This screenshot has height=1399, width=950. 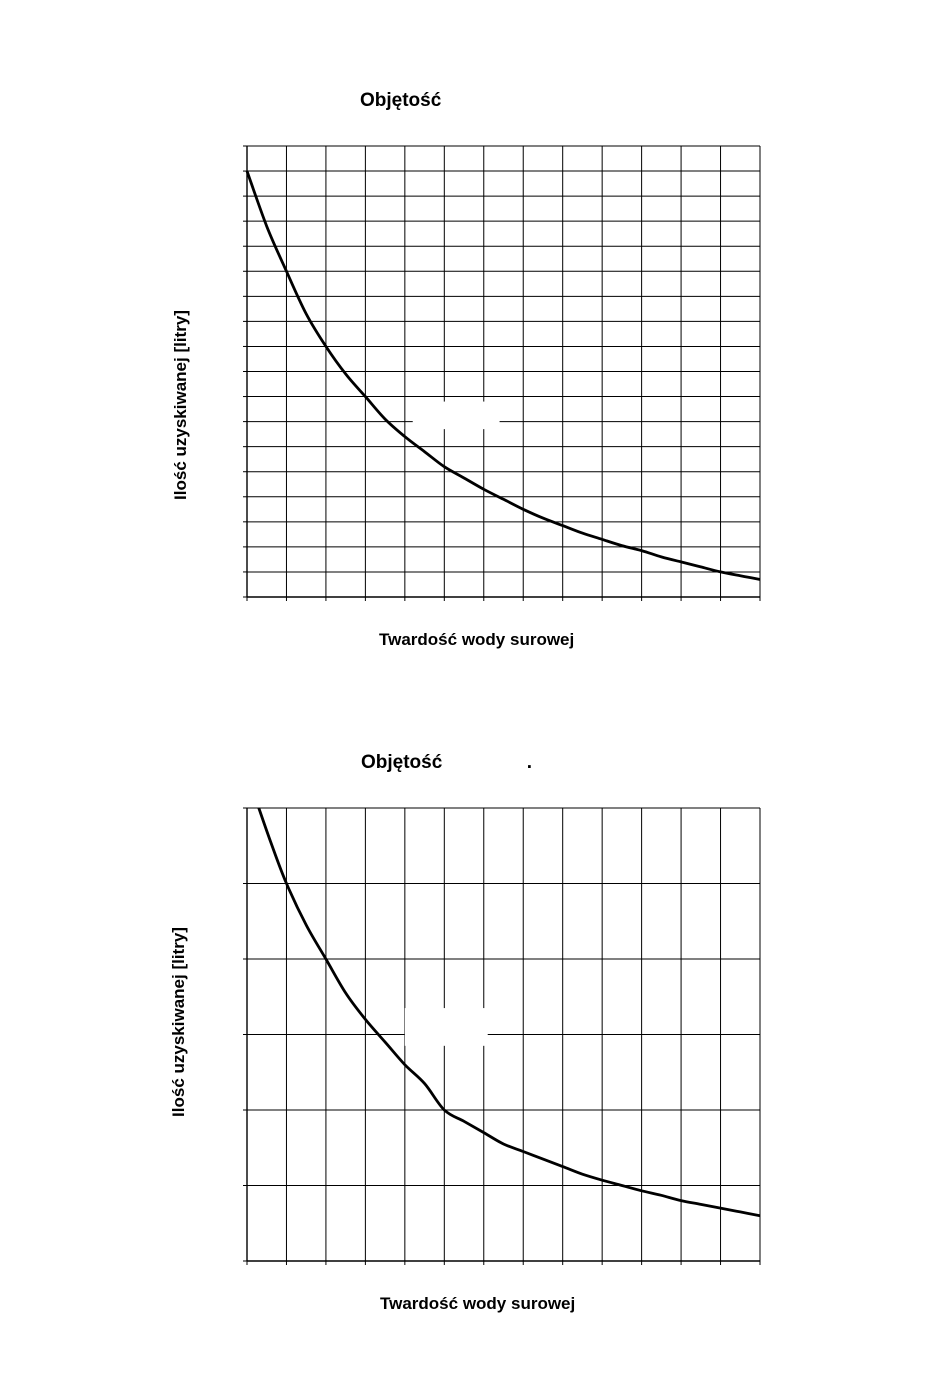 I want to click on chart-title: Objętość ., so click(x=447, y=762).